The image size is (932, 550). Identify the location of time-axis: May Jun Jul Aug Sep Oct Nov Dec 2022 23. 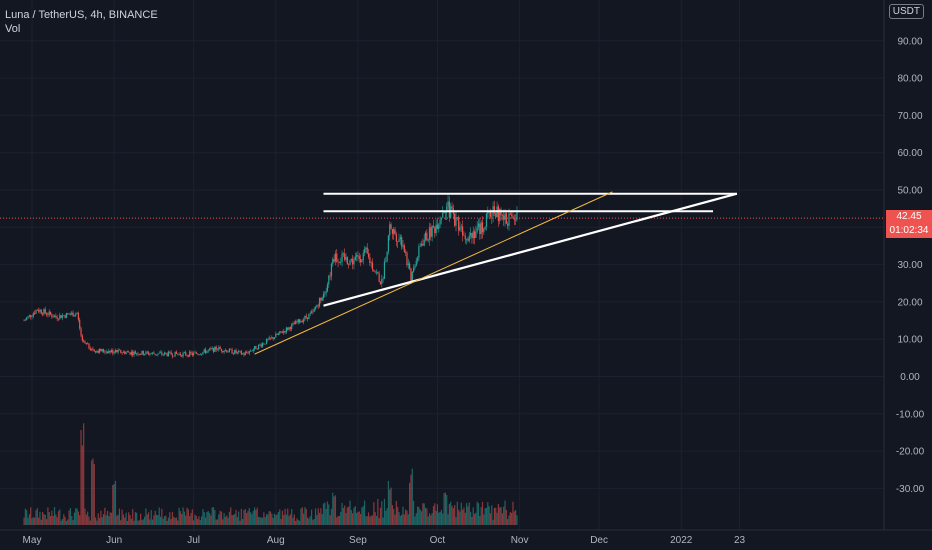
(384, 540).